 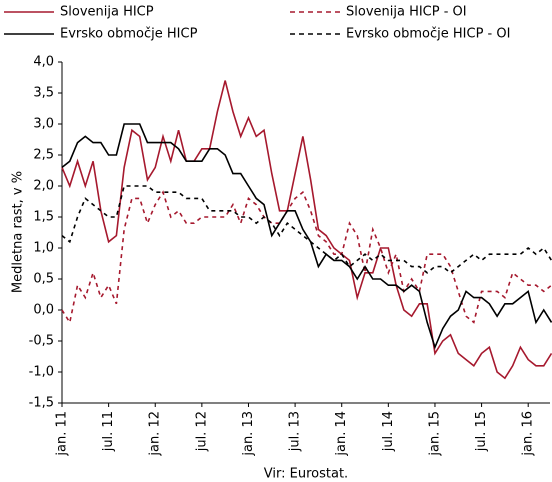 I want to click on y-tick-label: 3,0, so click(x=43, y=124).